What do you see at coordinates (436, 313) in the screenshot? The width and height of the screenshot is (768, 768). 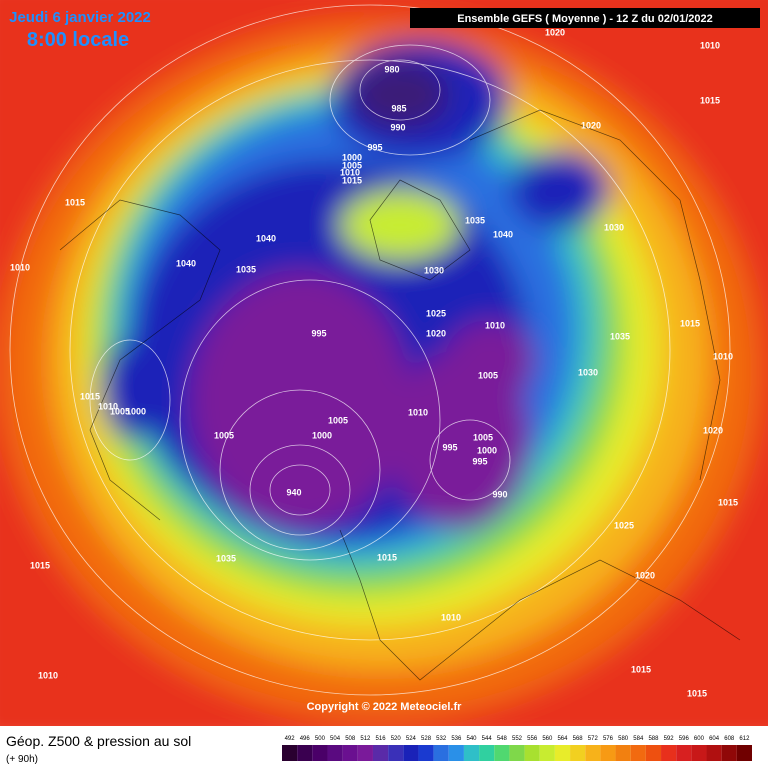 I see `isobar-label: 1025` at bounding box center [436, 313].